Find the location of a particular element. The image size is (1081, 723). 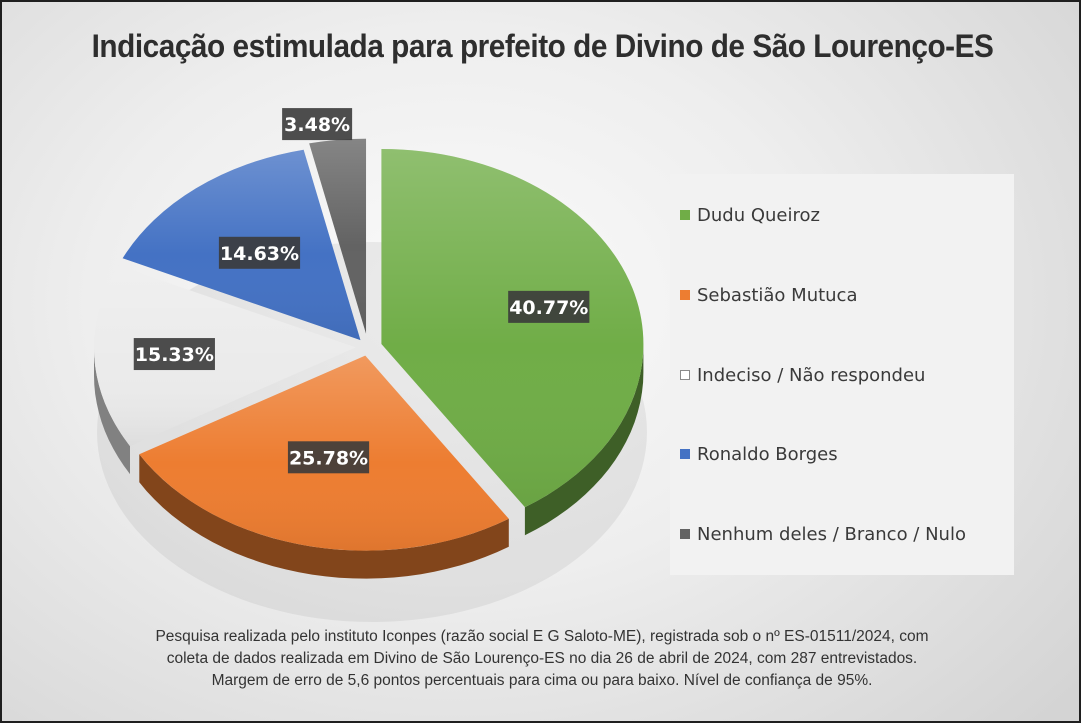

legend-item-sebastiao-mutuca: Sebastião Mutuca is located at coordinates (769, 295).